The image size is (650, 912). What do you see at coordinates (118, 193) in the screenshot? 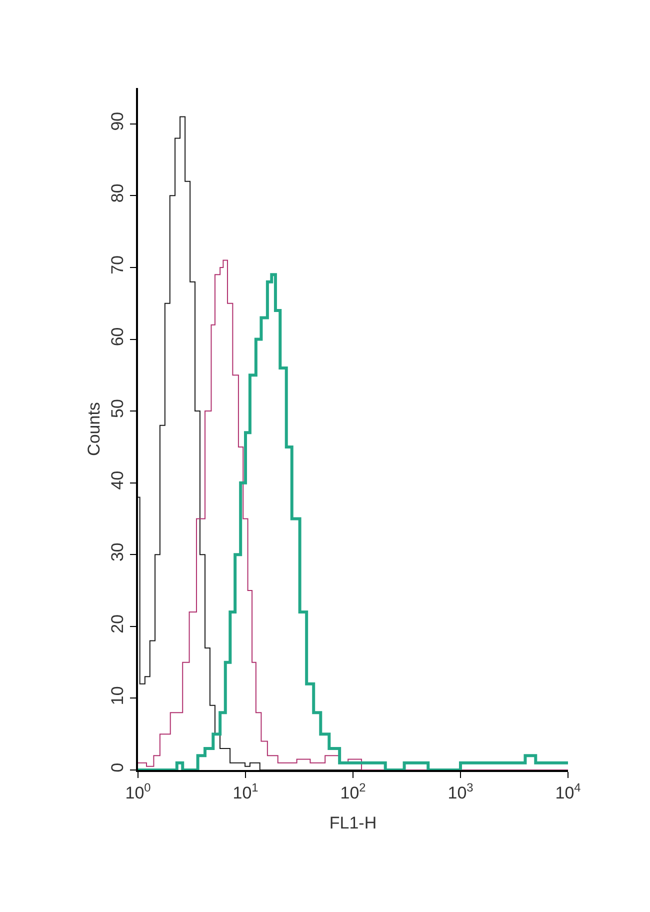
I see `y-tick-label: 80` at bounding box center [118, 193].